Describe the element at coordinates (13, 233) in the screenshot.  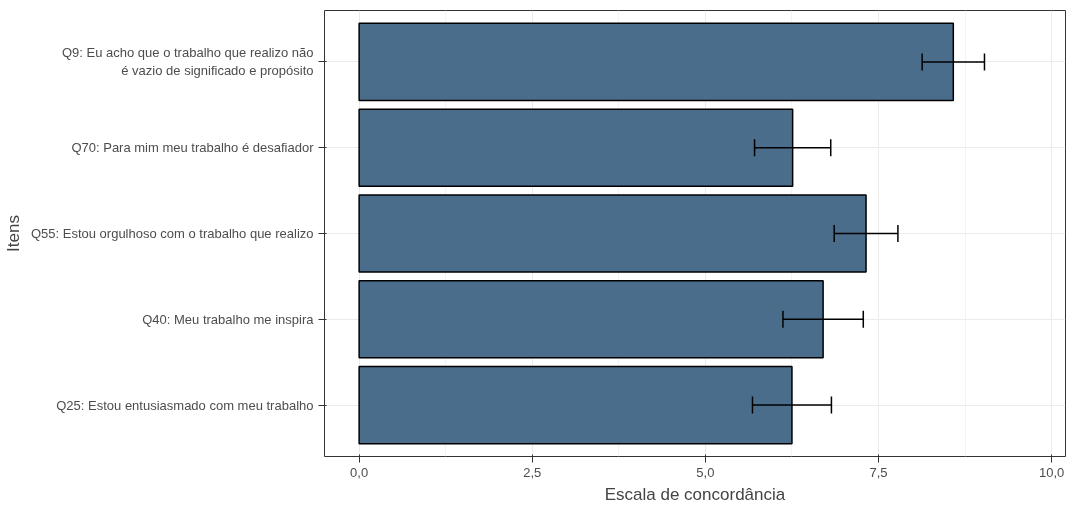
I see `y-axis-title: Itens` at that location.